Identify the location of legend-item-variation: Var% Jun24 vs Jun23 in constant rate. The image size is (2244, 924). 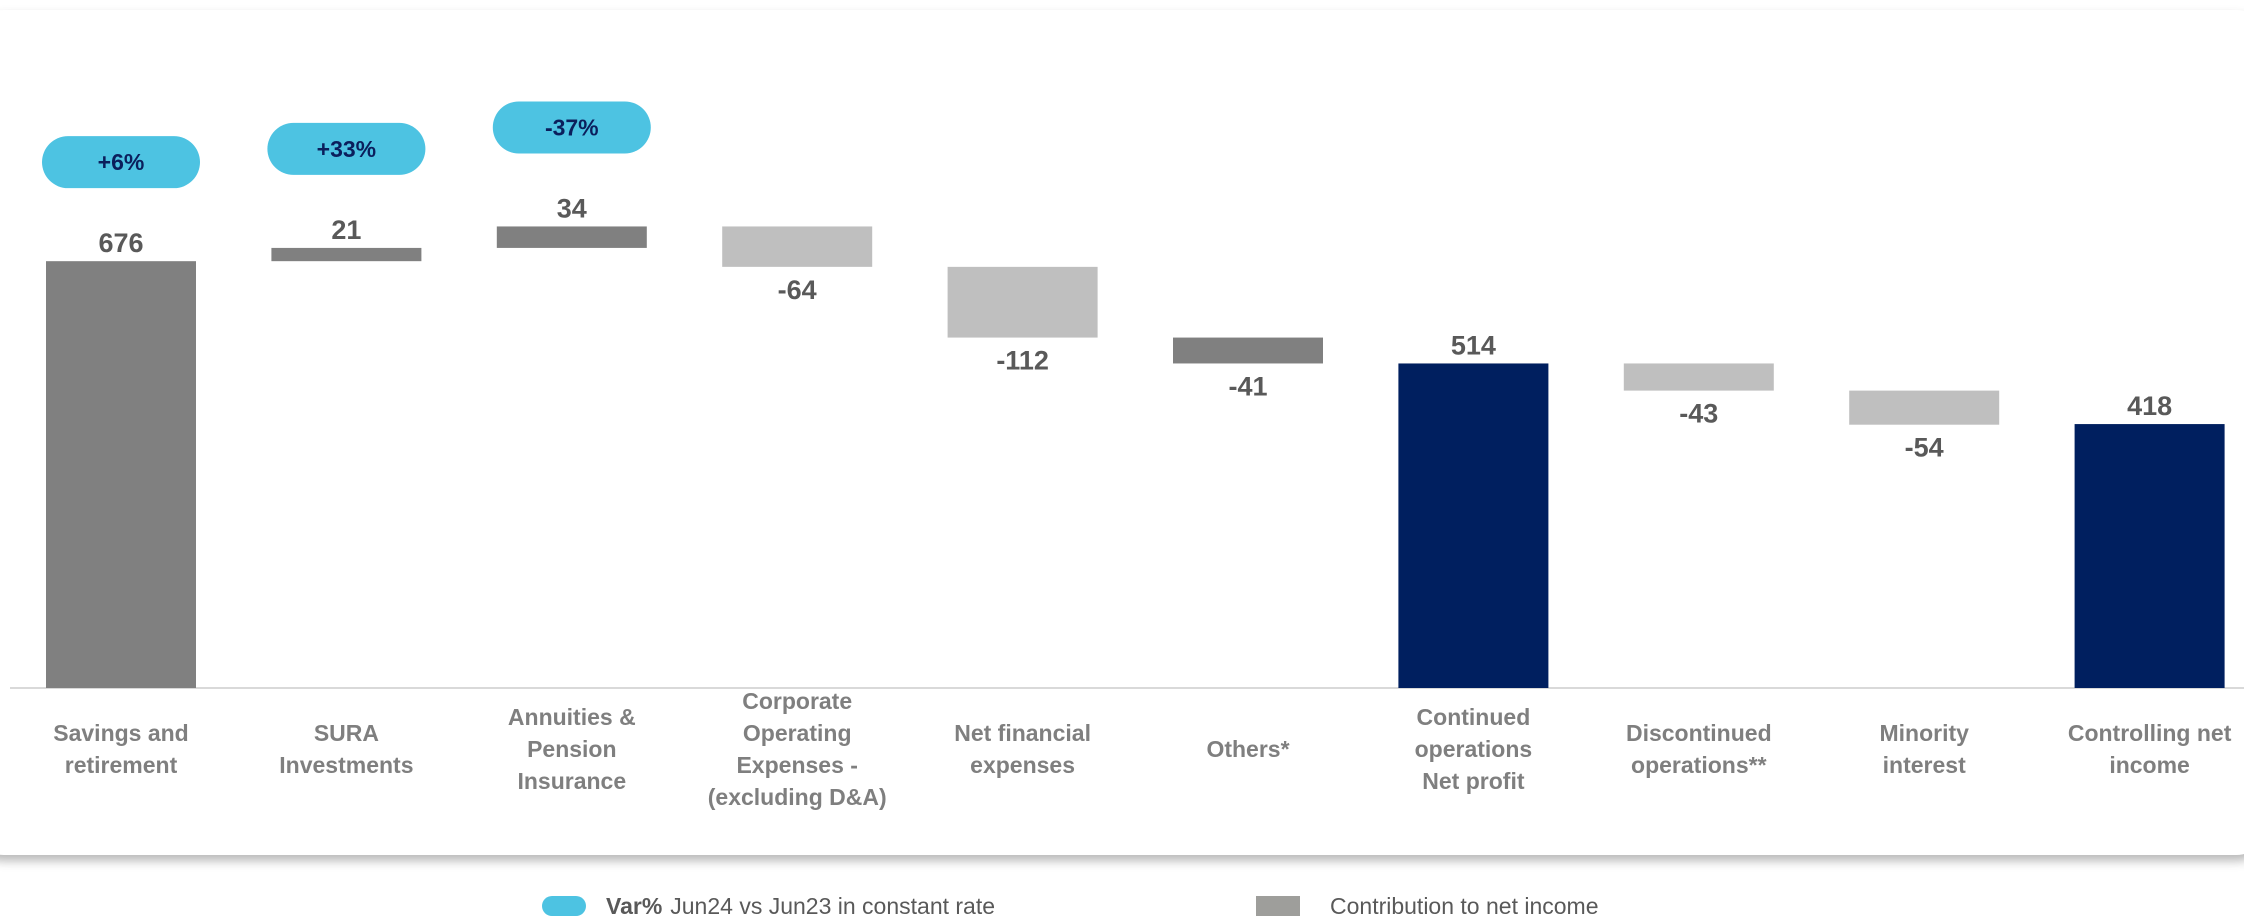
(768, 906).